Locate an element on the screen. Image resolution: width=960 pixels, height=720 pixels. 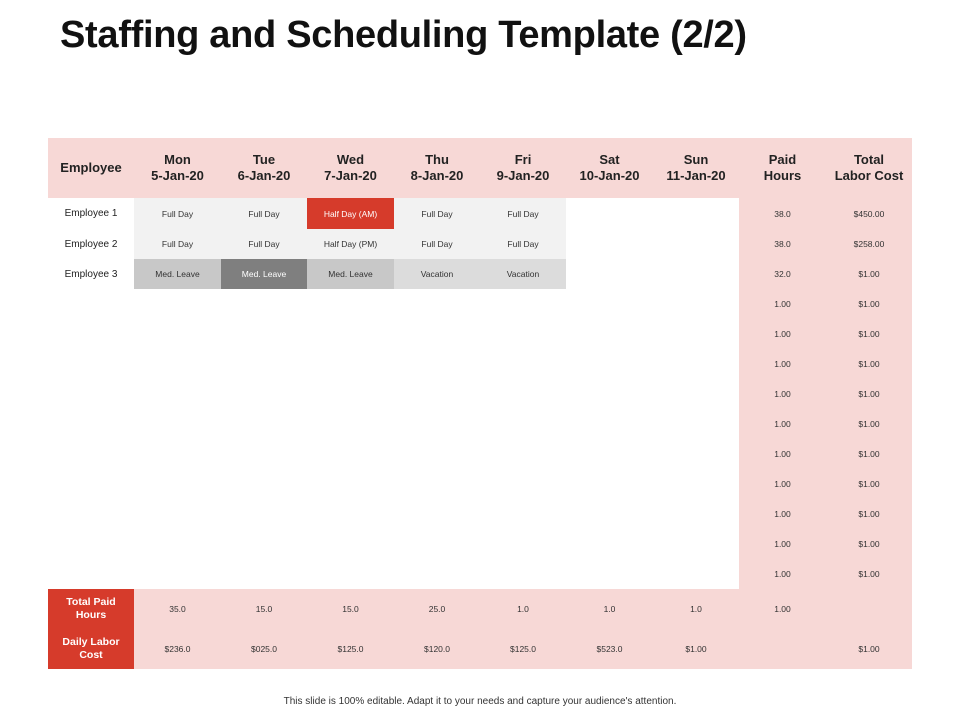
paid-hours-cell: 32.0 is located at coordinates (782, 274).